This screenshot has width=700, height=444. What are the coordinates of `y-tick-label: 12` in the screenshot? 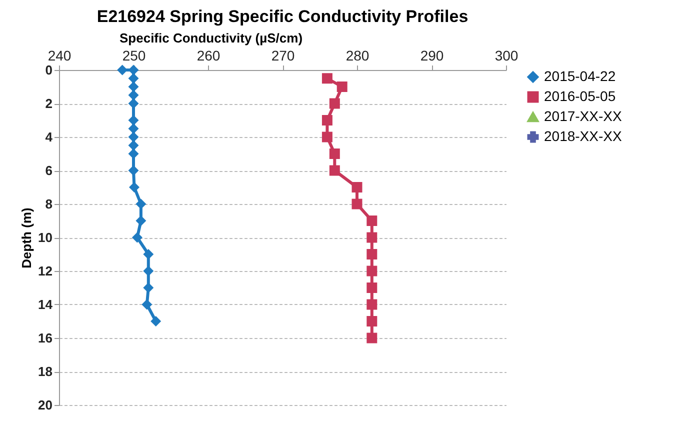 It's located at (45, 271).